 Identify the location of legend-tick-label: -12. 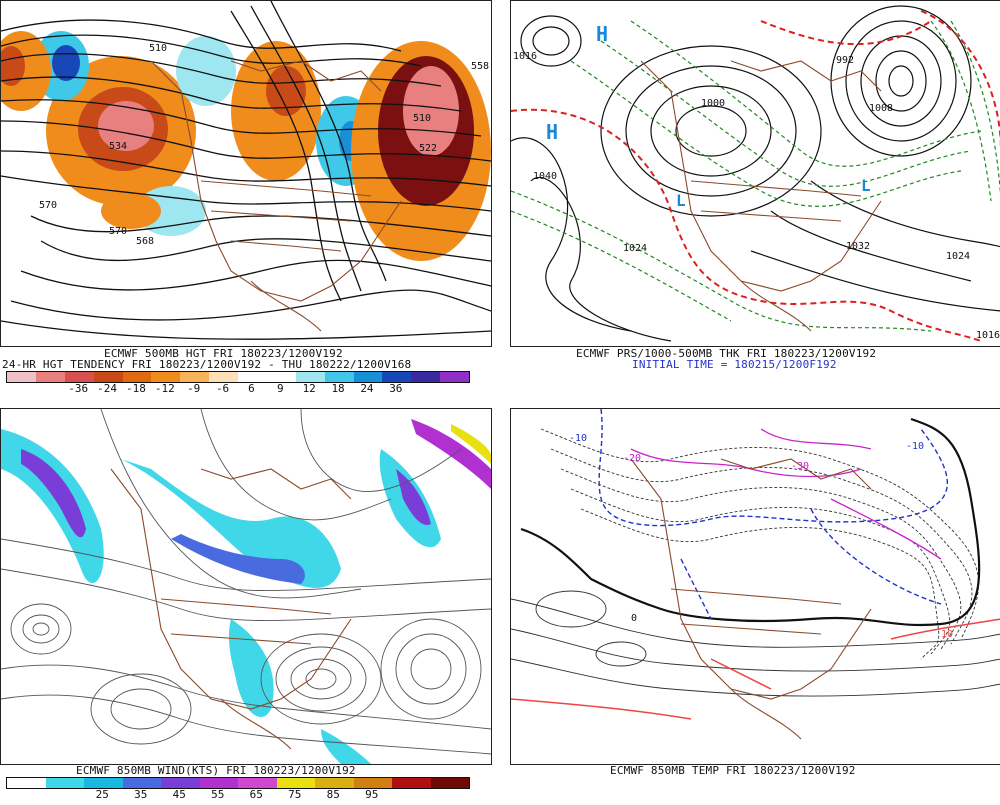
(164, 388).